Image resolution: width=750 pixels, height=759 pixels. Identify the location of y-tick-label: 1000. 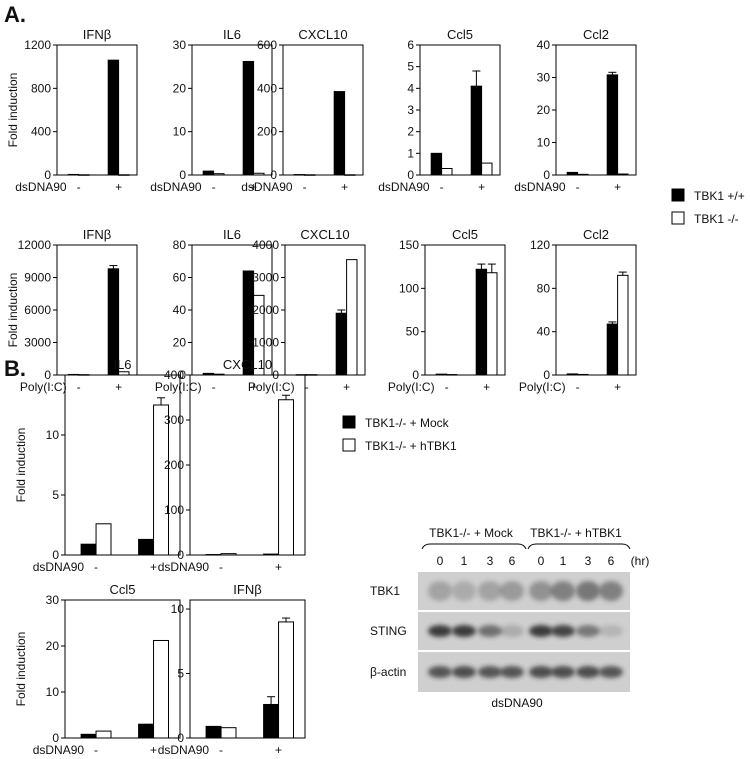
(265, 343).